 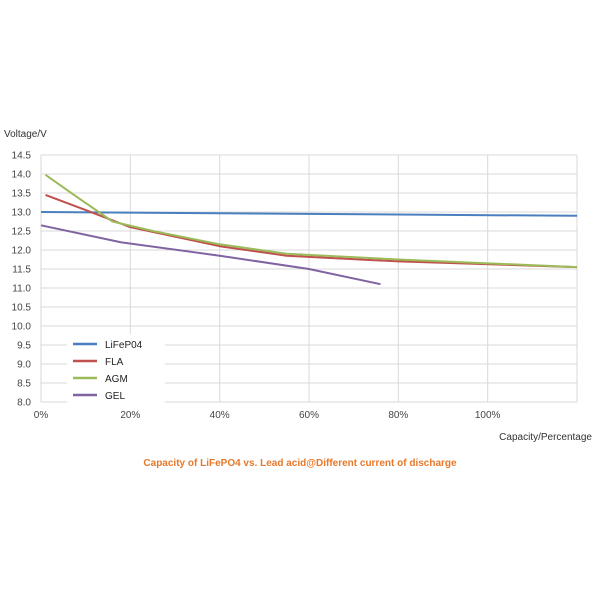 I want to click on legend-background, so click(x=116, y=369).